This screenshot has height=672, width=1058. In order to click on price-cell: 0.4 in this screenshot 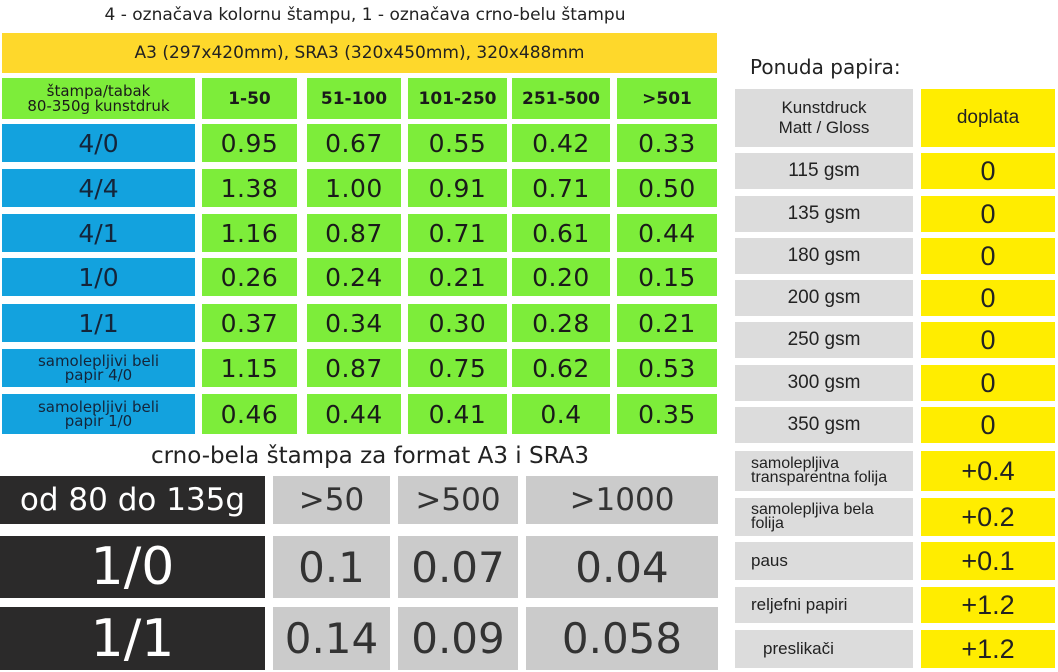, I will do `click(561, 414)`.